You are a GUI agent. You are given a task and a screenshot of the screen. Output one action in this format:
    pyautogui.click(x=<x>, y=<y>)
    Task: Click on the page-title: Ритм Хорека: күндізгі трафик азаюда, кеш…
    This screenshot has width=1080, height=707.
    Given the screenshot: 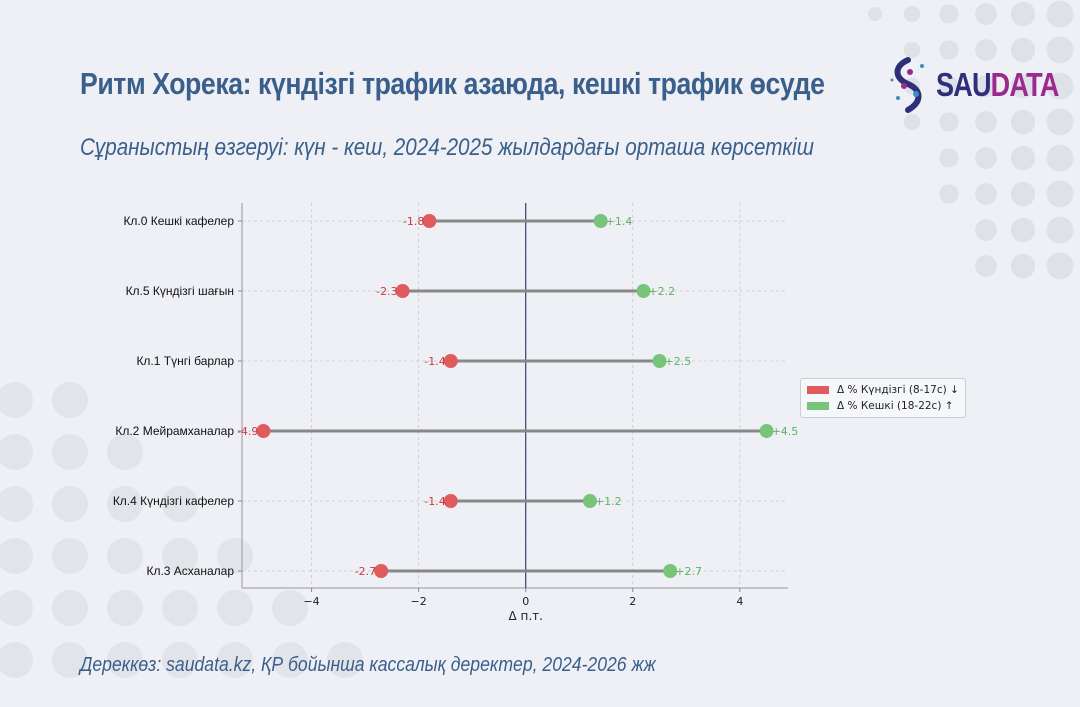 What is the action you would take?
    pyautogui.click(x=452, y=83)
    